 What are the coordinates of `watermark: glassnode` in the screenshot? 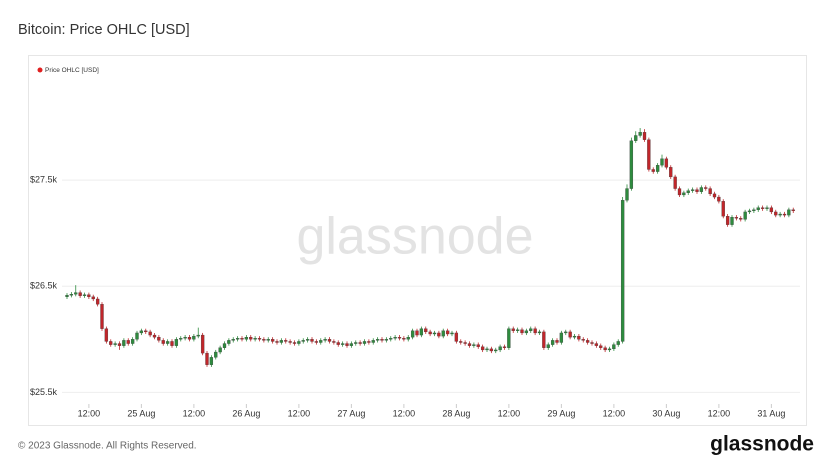 It's located at (414, 237).